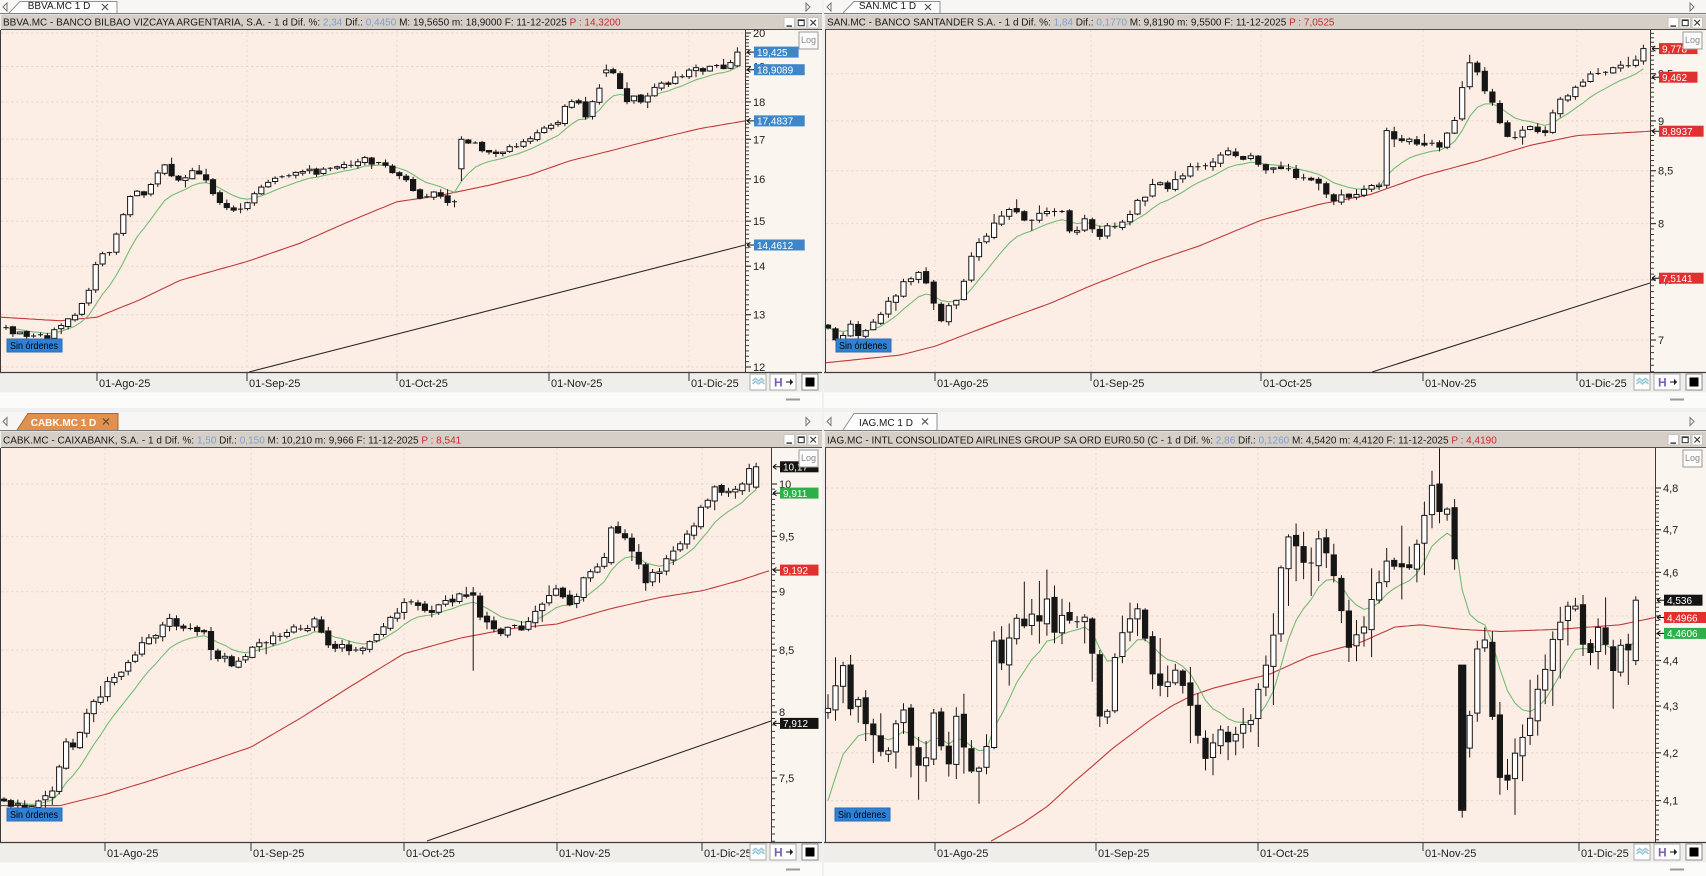 The width and height of the screenshot is (1706, 876). Describe the element at coordinates (1677, 279) in the screenshot. I see `svg-text: 7,5141` at that location.